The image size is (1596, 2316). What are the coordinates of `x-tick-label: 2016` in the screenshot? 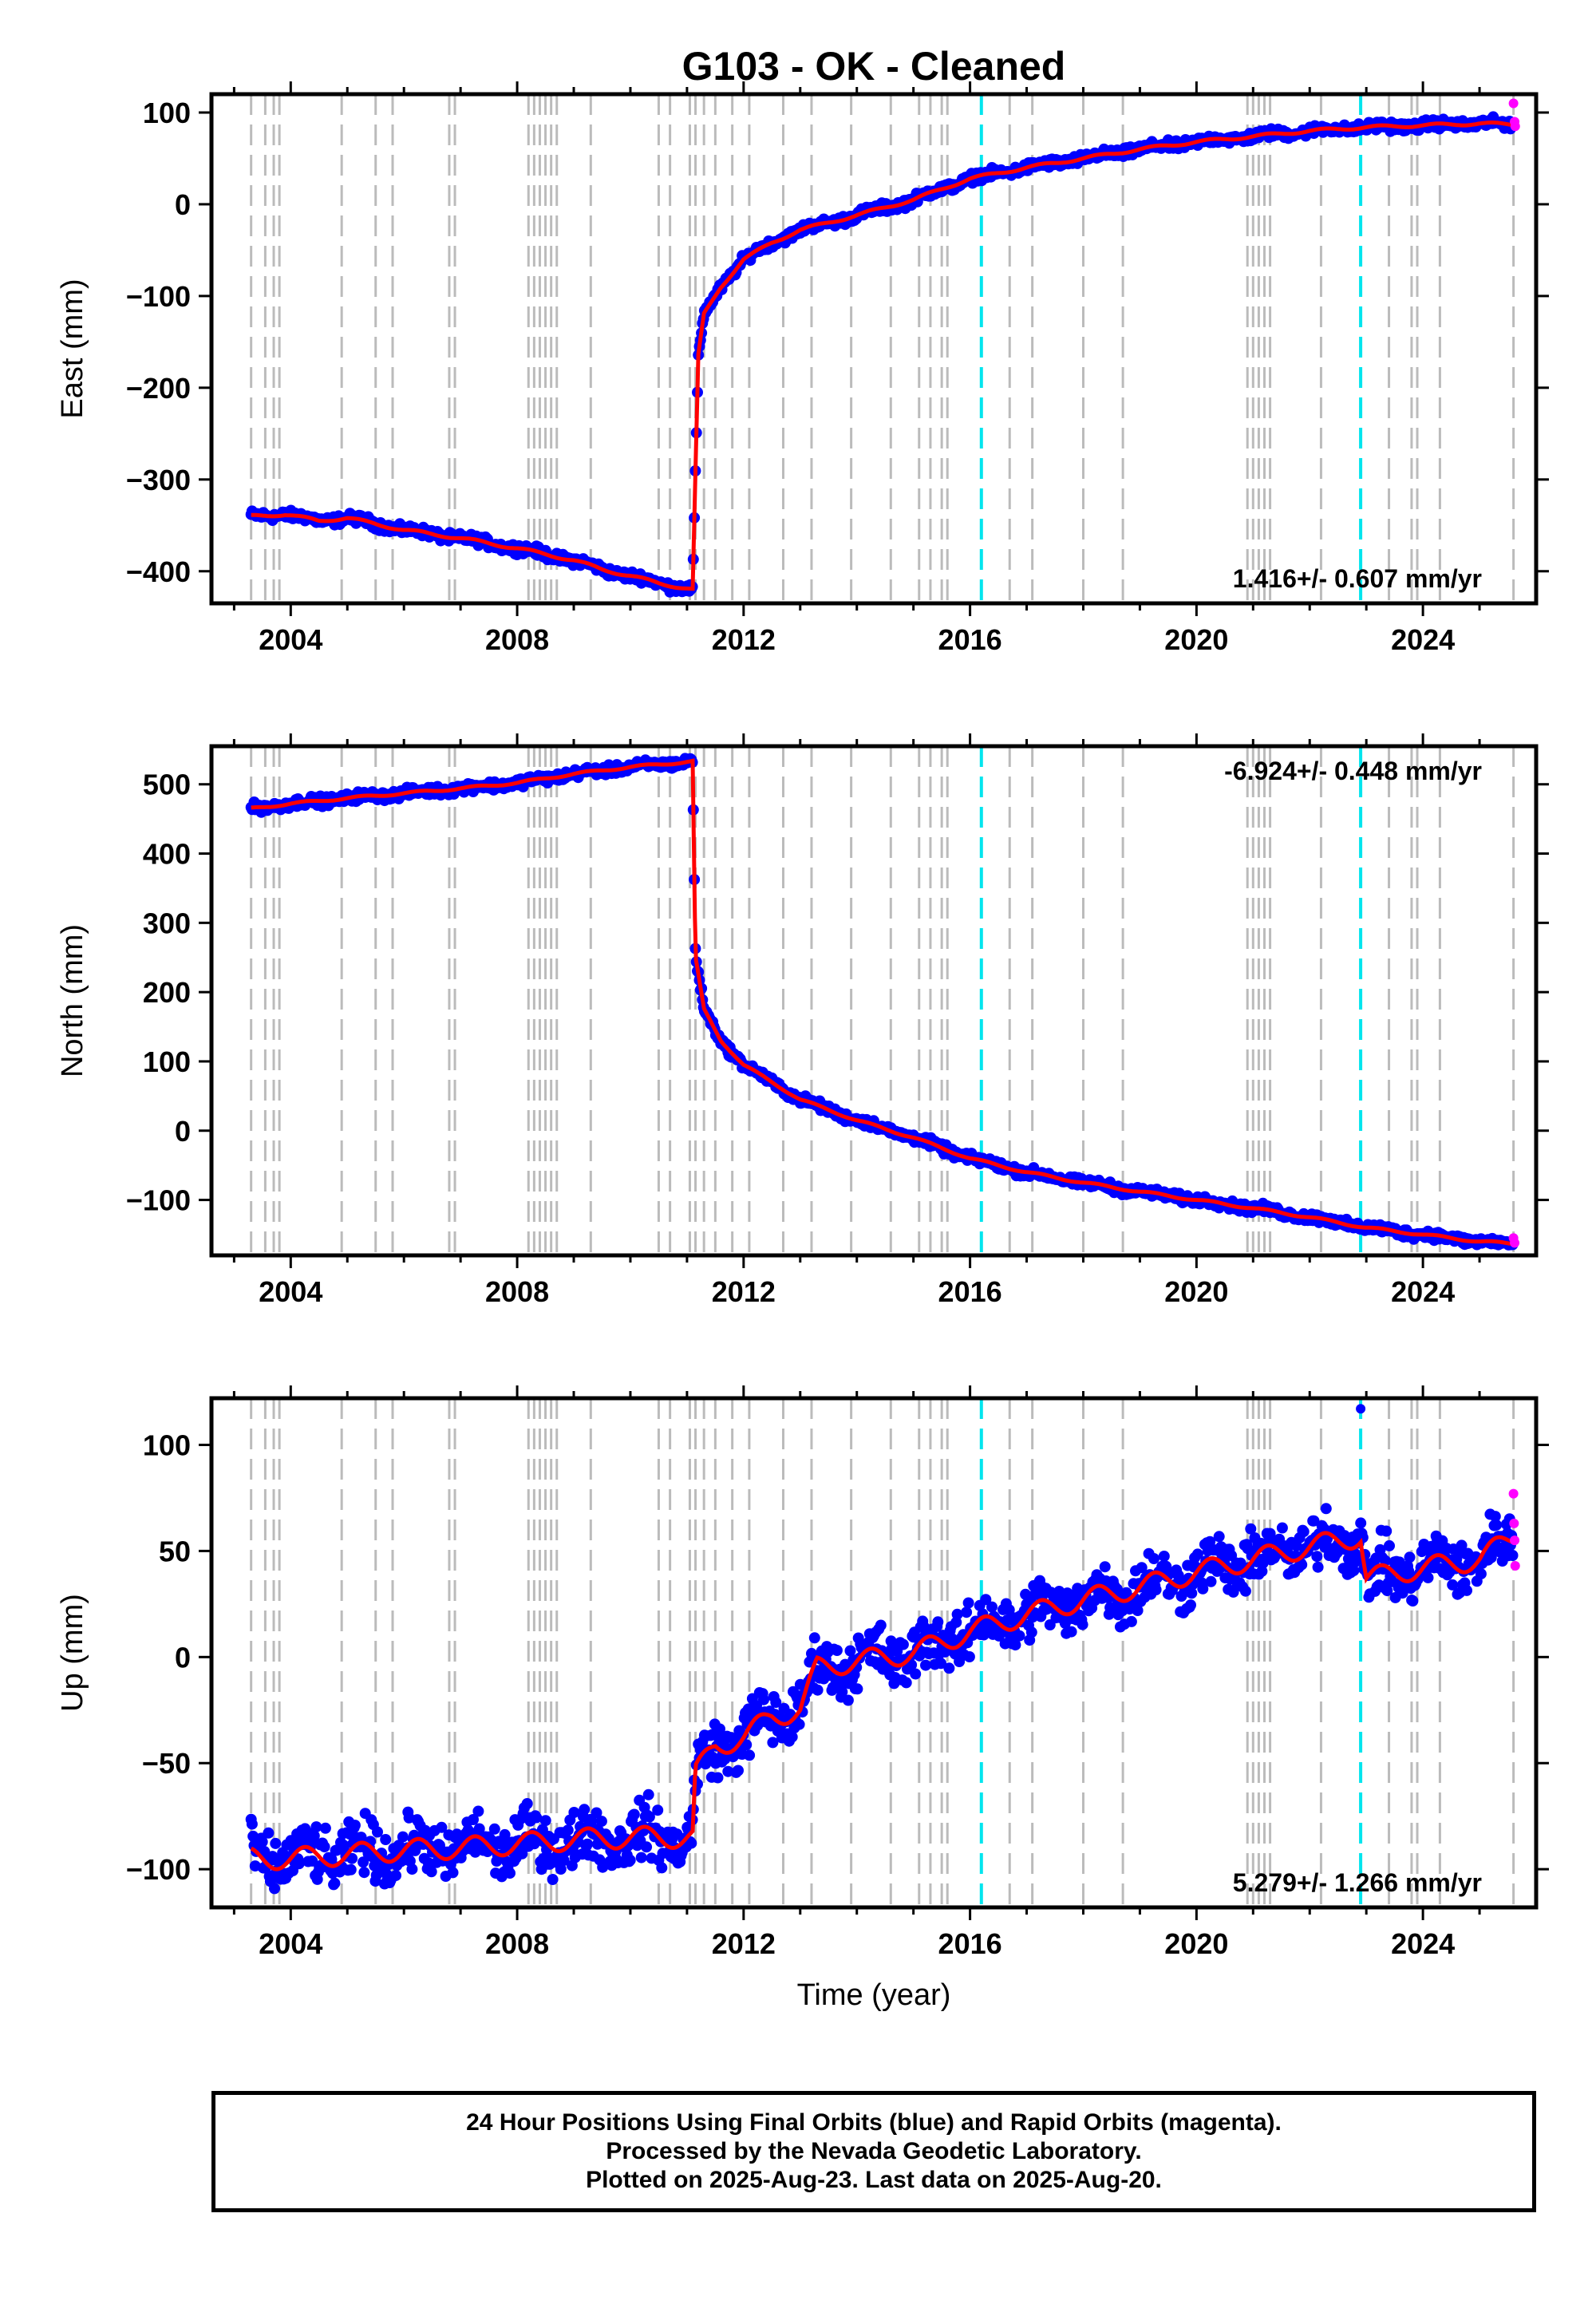 It's located at (970, 1943).